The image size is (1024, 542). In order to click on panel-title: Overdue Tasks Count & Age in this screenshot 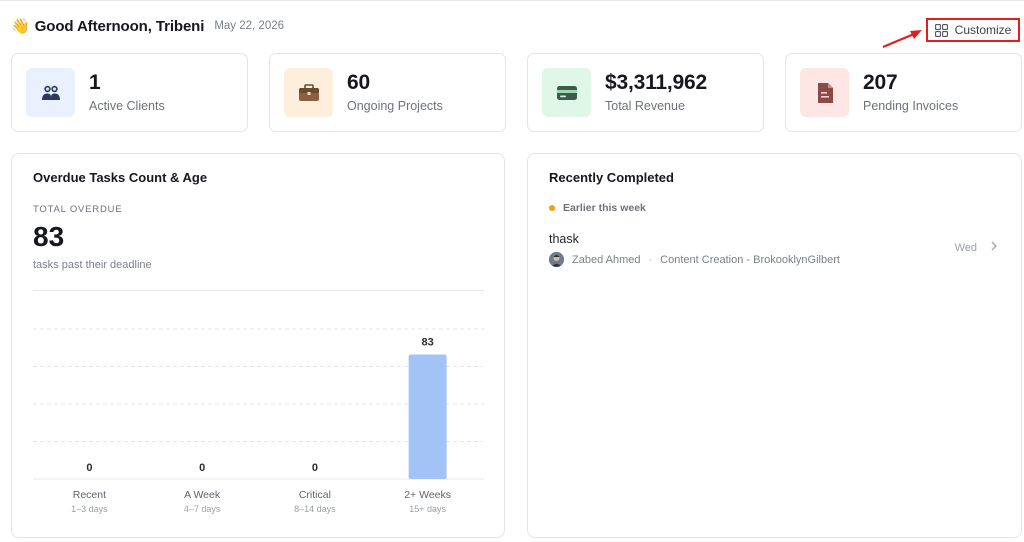, I will do `click(120, 177)`.